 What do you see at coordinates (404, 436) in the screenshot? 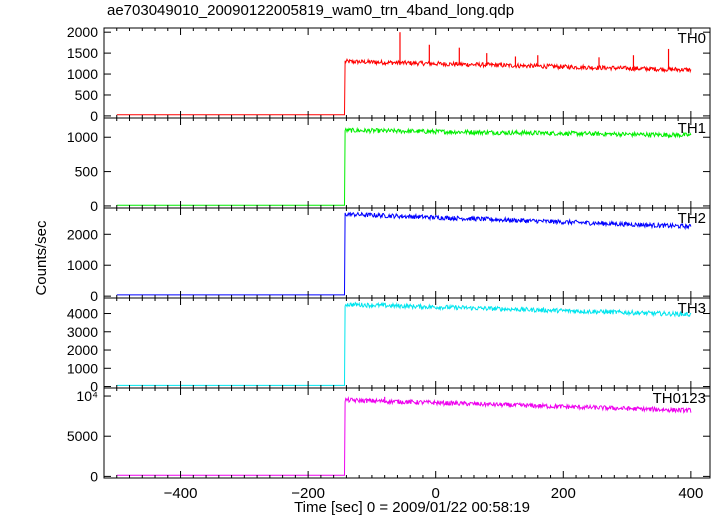
I see `series-line-th0123` at bounding box center [404, 436].